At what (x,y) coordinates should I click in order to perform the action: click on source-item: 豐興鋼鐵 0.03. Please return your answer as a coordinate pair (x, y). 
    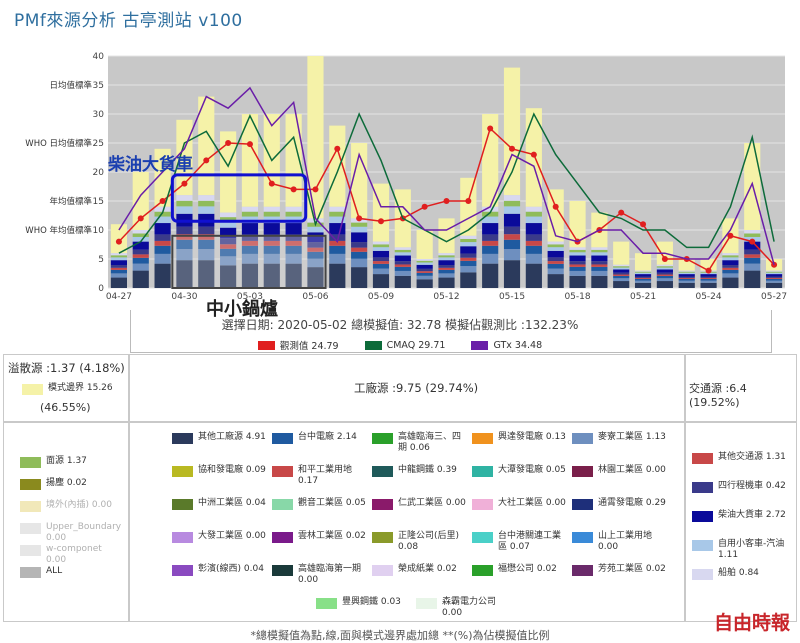
    Looking at the image, I should click on (363, 603).